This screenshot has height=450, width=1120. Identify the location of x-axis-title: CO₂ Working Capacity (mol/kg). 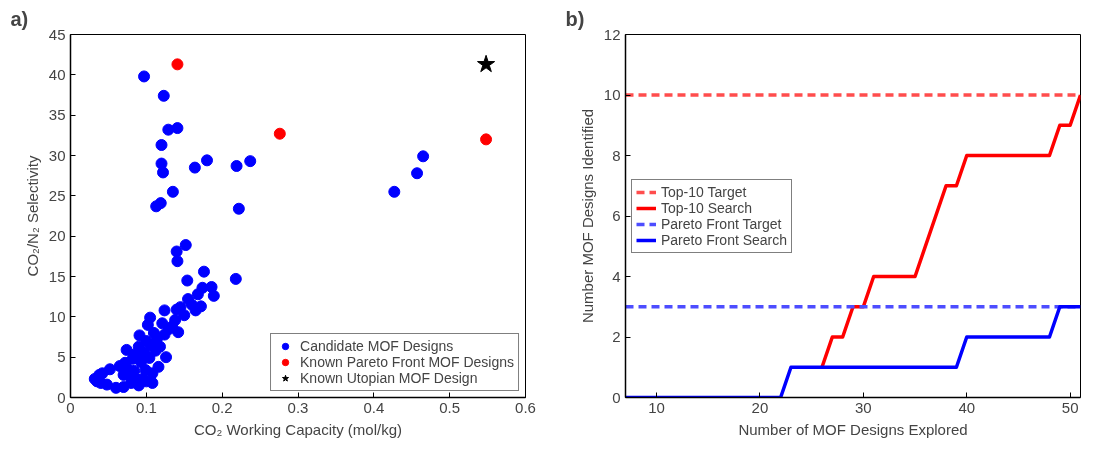
(298, 429).